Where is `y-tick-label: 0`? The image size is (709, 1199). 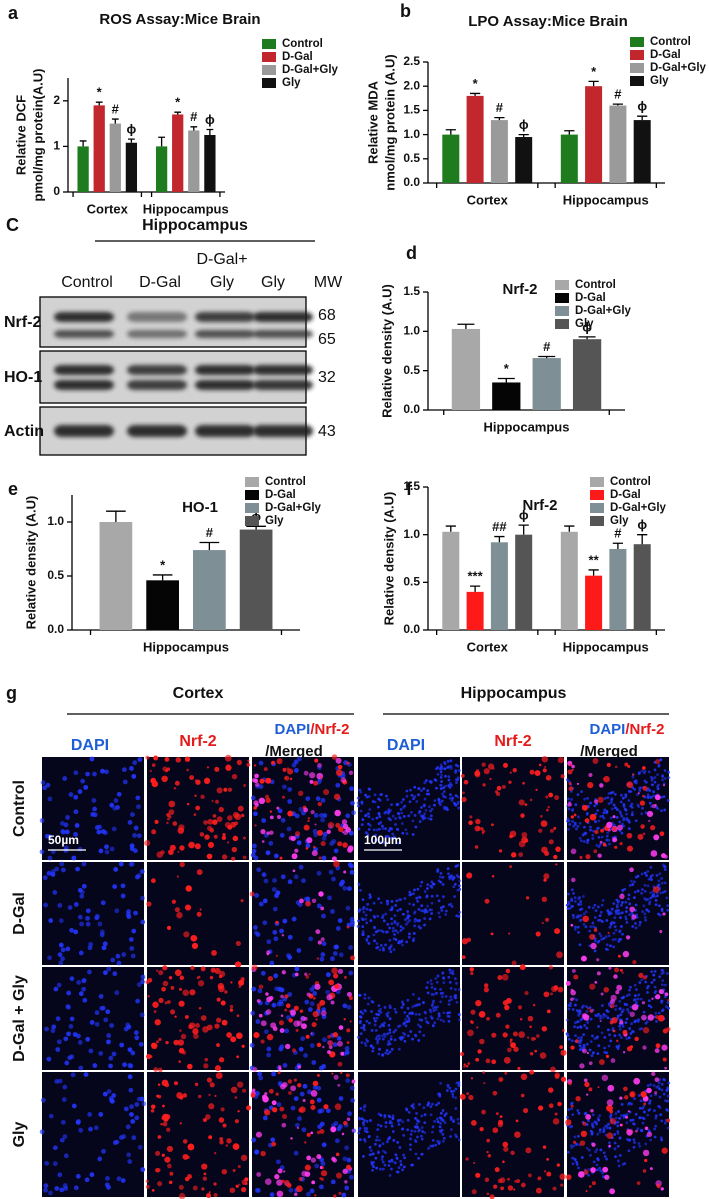
y-tick-label: 0 is located at coordinates (56, 191).